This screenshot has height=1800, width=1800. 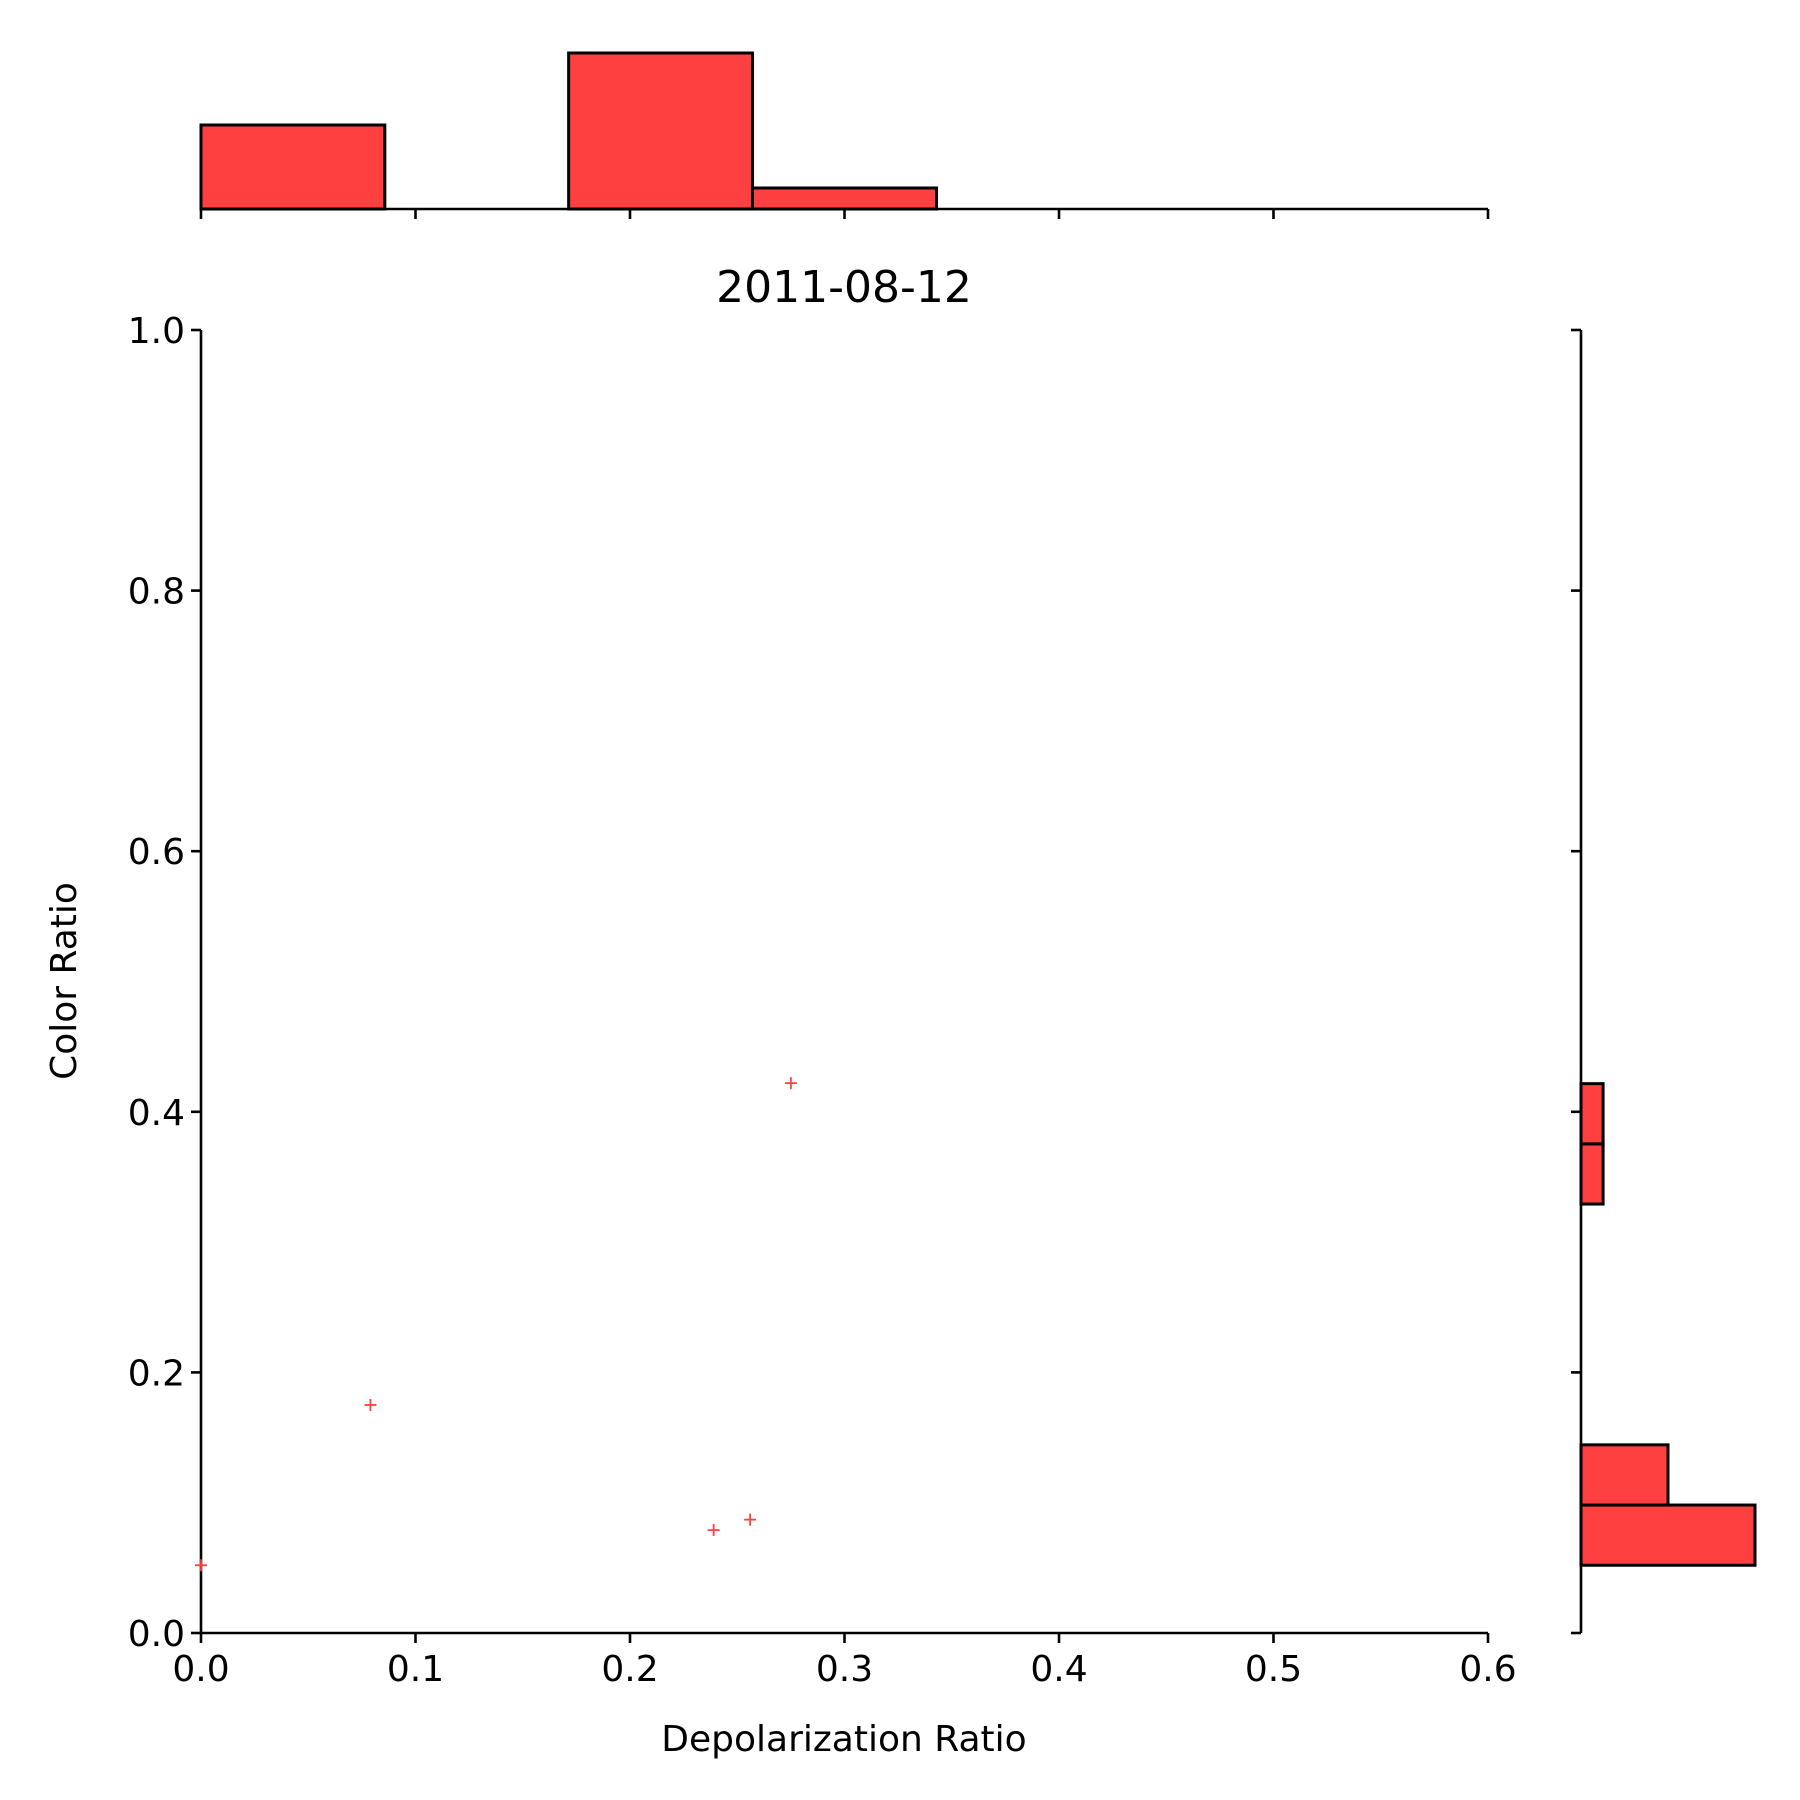 I want to click on x-tick-label: 0.6, so click(x=1487, y=1669).